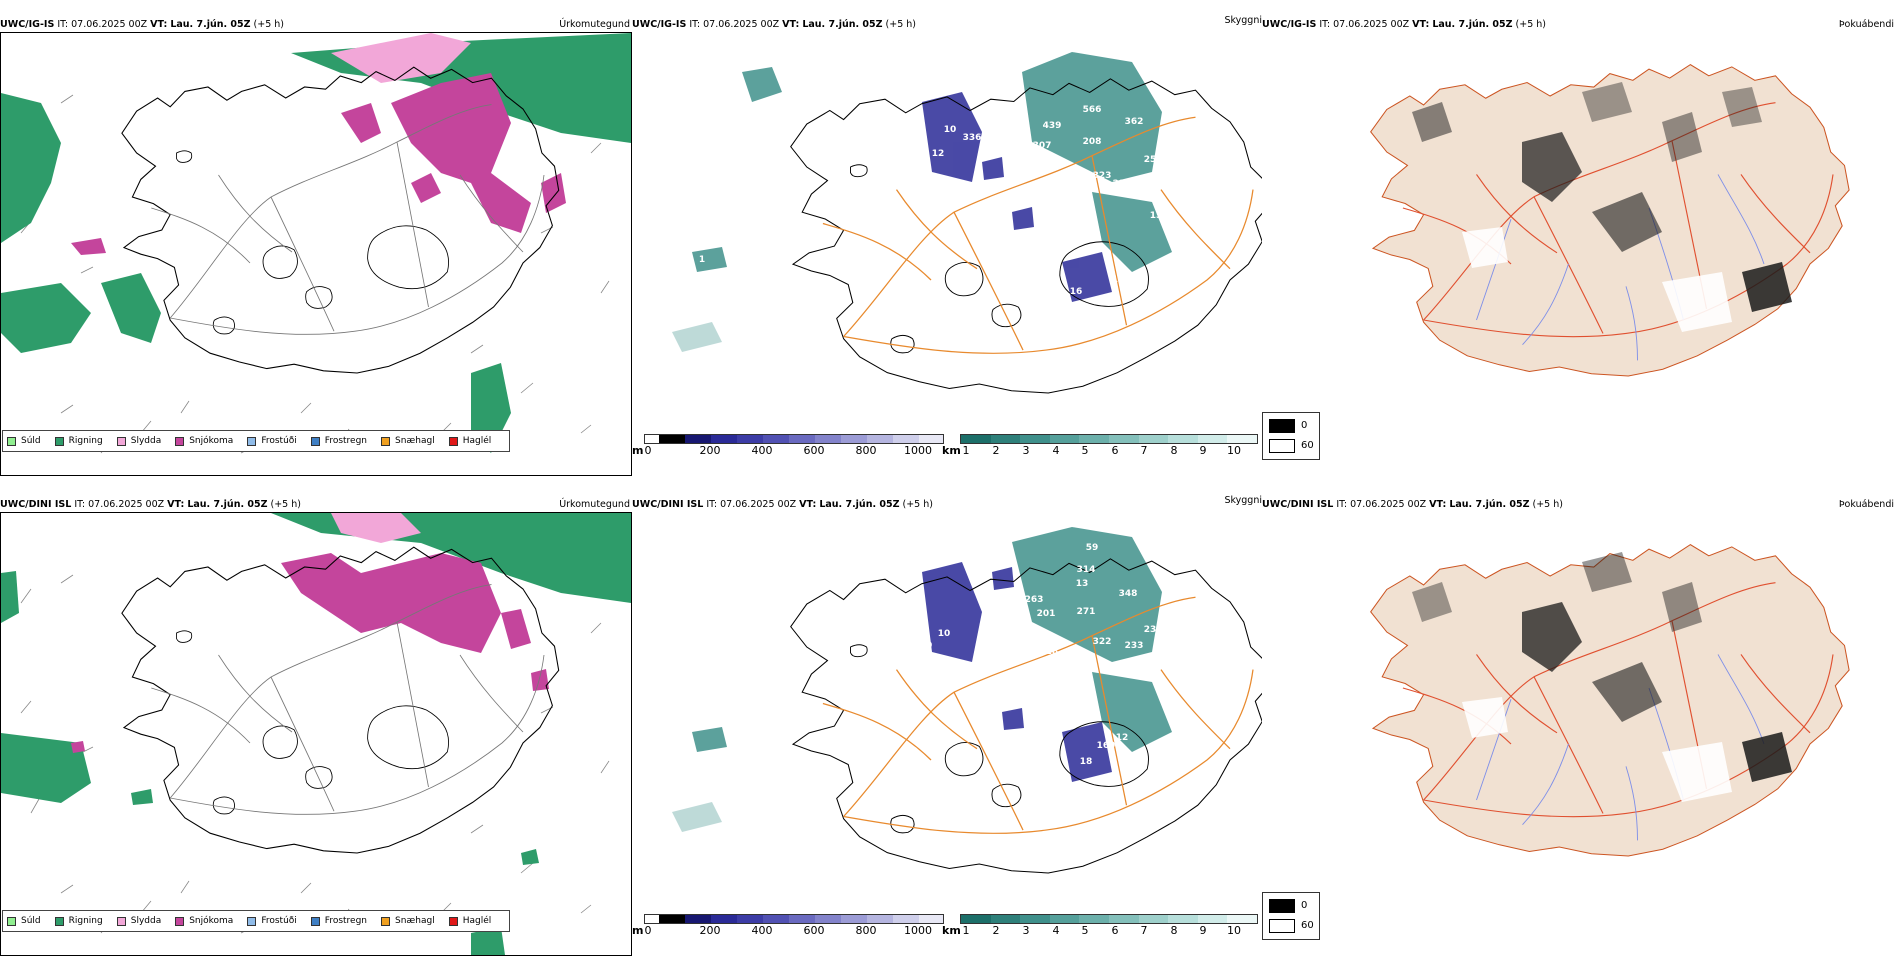 Image resolution: width=1900 pixels, height=956 pixels. I want to click on colorbar-tick: 1, so click(966, 450).